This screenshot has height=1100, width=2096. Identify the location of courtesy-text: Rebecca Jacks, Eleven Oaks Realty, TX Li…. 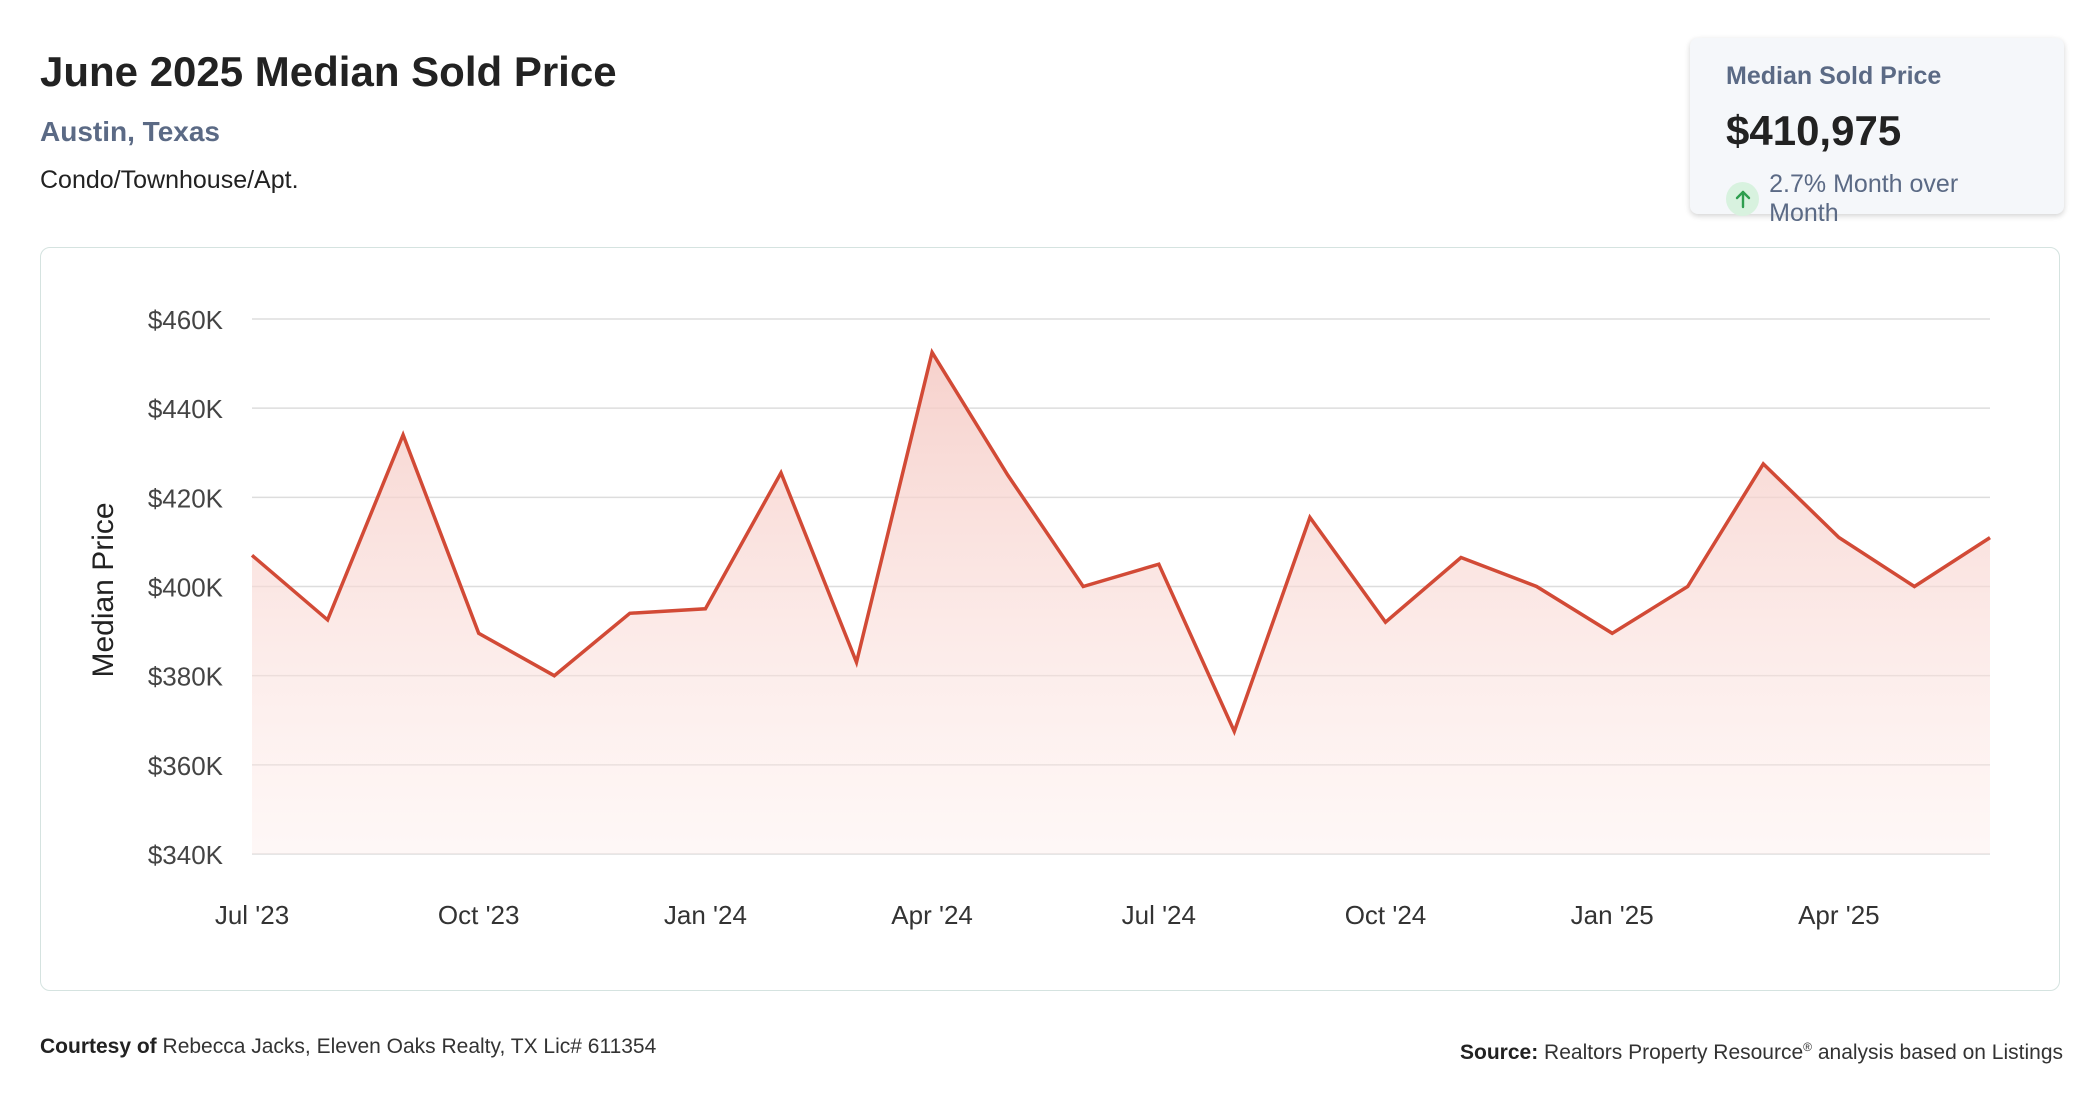
(409, 1046).